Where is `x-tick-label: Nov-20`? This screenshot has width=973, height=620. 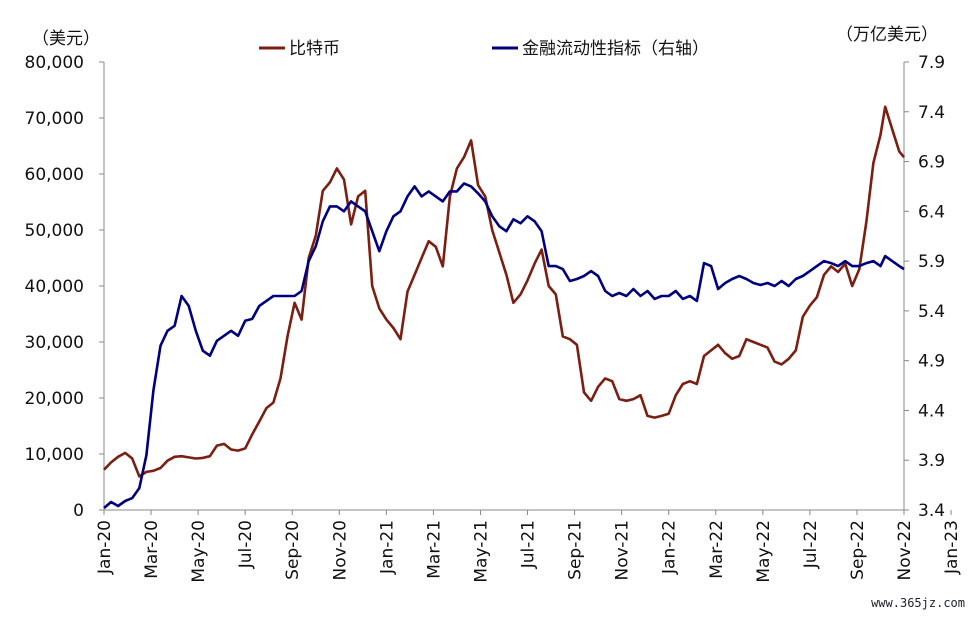 x-tick-label: Nov-20 is located at coordinates (340, 550).